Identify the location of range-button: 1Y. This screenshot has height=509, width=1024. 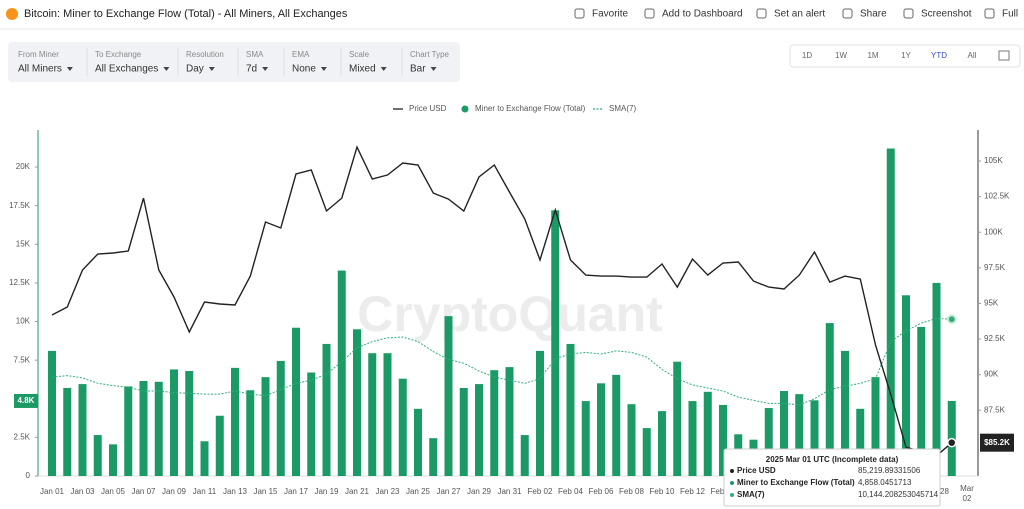
(906, 55).